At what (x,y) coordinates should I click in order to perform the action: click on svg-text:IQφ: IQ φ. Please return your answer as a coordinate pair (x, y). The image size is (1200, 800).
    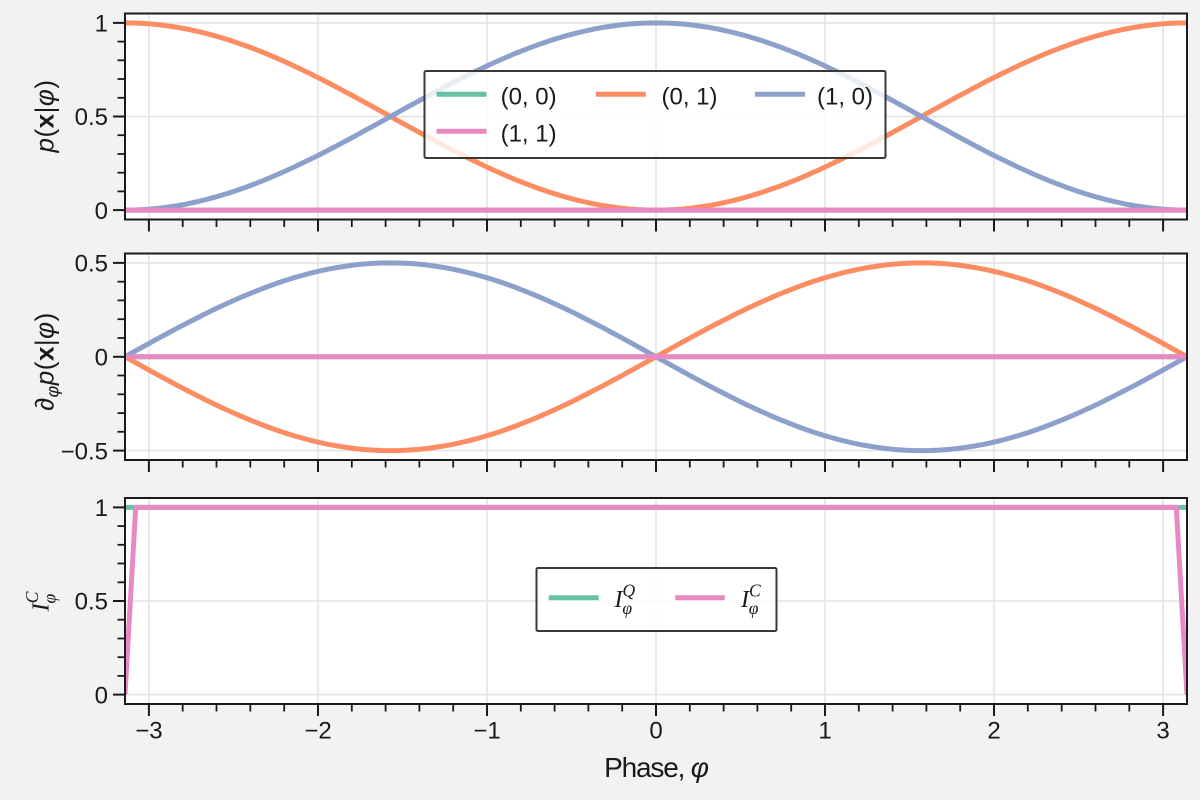
    Looking at the image, I should click on (625, 600).